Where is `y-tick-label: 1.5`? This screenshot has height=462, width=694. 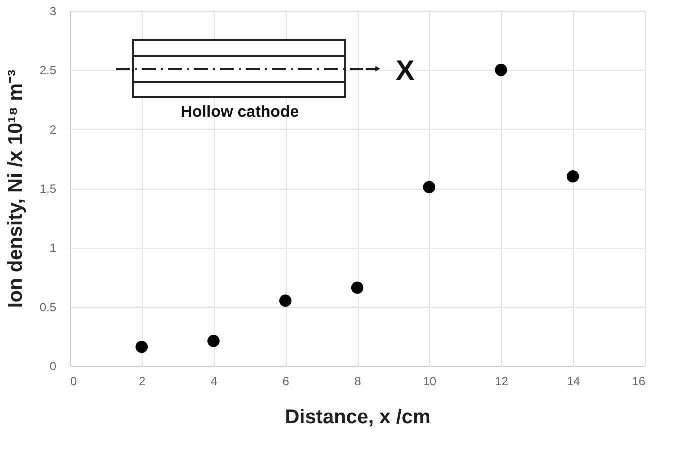 y-tick-label: 1.5 is located at coordinates (48, 189).